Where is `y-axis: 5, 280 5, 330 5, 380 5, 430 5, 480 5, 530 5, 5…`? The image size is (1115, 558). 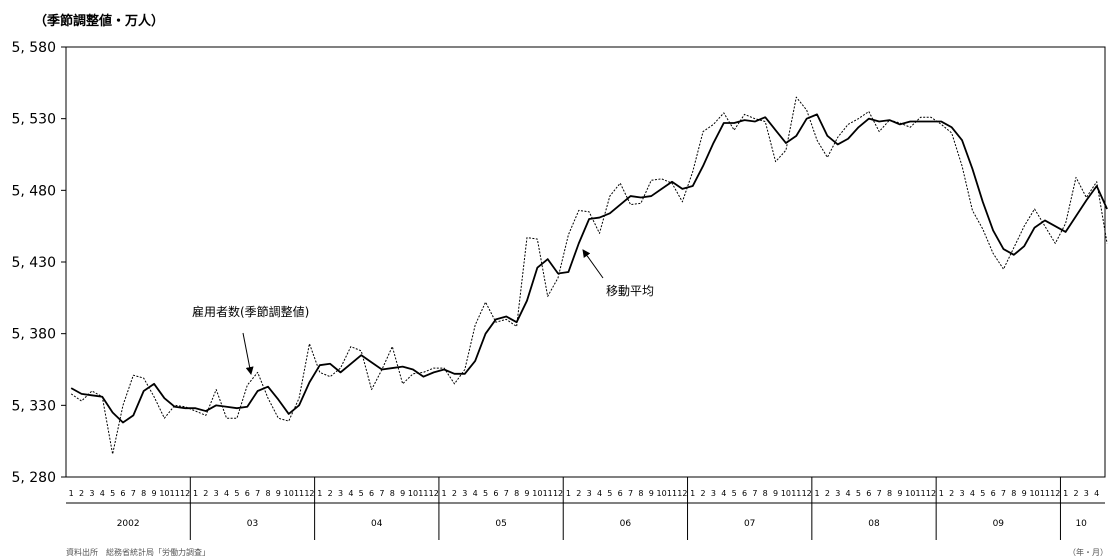 y-axis: 5, 280 5, 330 5, 380 5, 430 5, 480 5, 530 5, 5… is located at coordinates (38, 263).